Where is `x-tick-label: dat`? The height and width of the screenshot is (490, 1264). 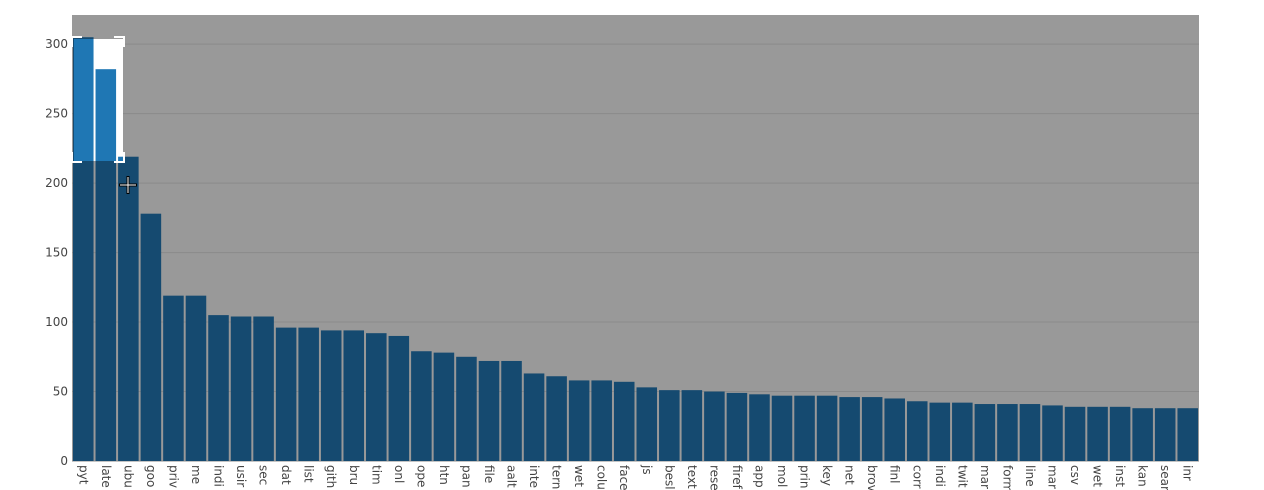
x-tick-label: dat is located at coordinates (286, 475).